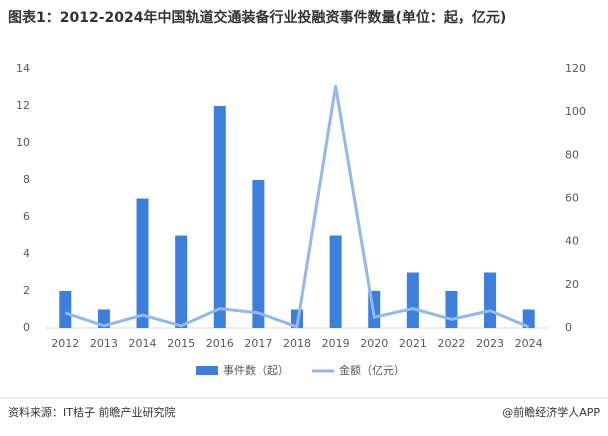  What do you see at coordinates (207, 370) in the screenshot?
I see `legend-swatch` at bounding box center [207, 370].